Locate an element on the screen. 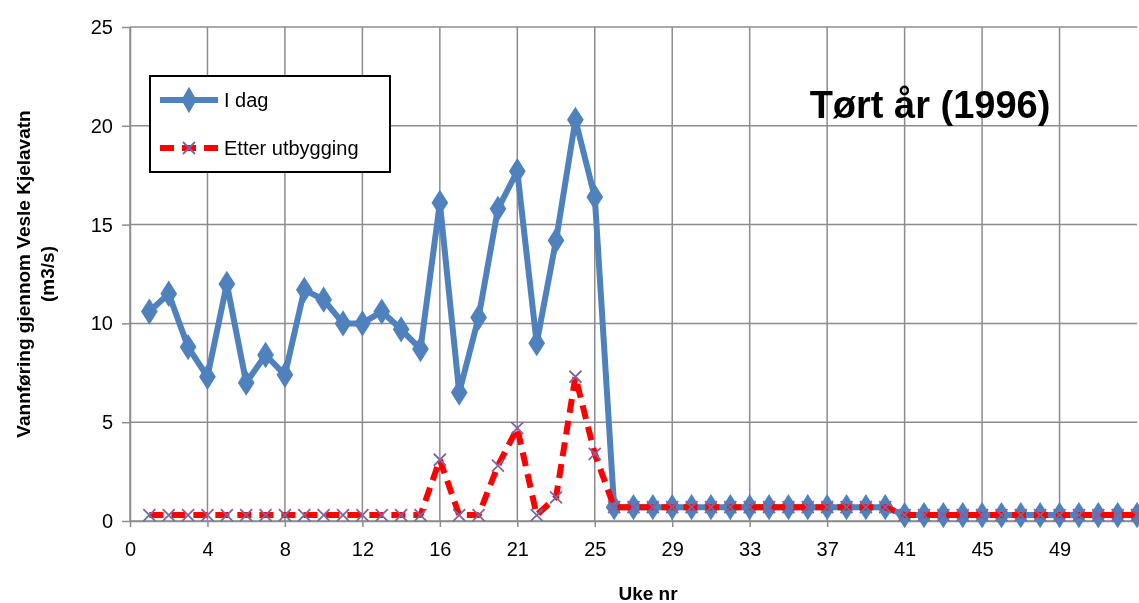 The width and height of the screenshot is (1139, 603). y-tick-label: 0 is located at coordinates (107, 520).